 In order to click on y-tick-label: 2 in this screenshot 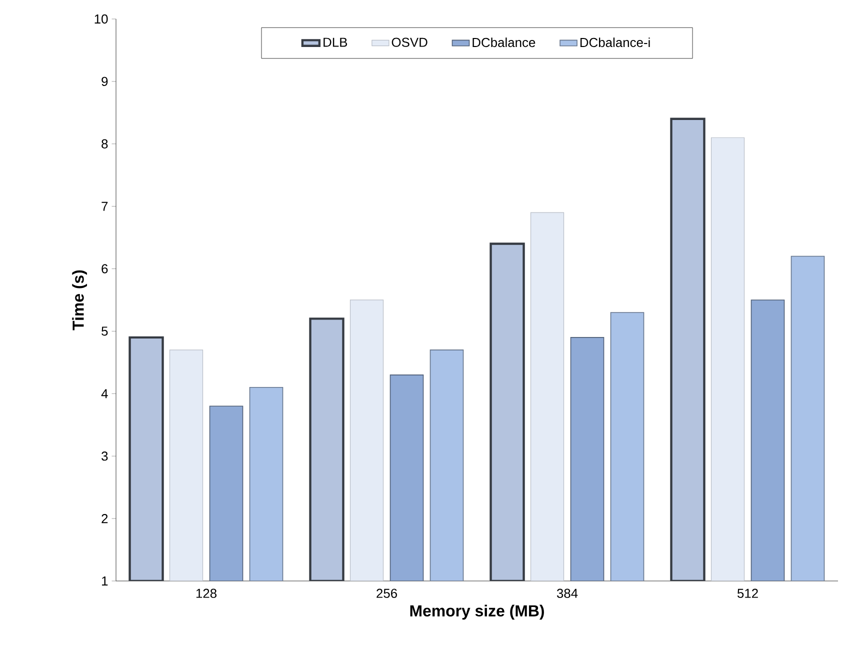, I will do `click(105, 519)`.